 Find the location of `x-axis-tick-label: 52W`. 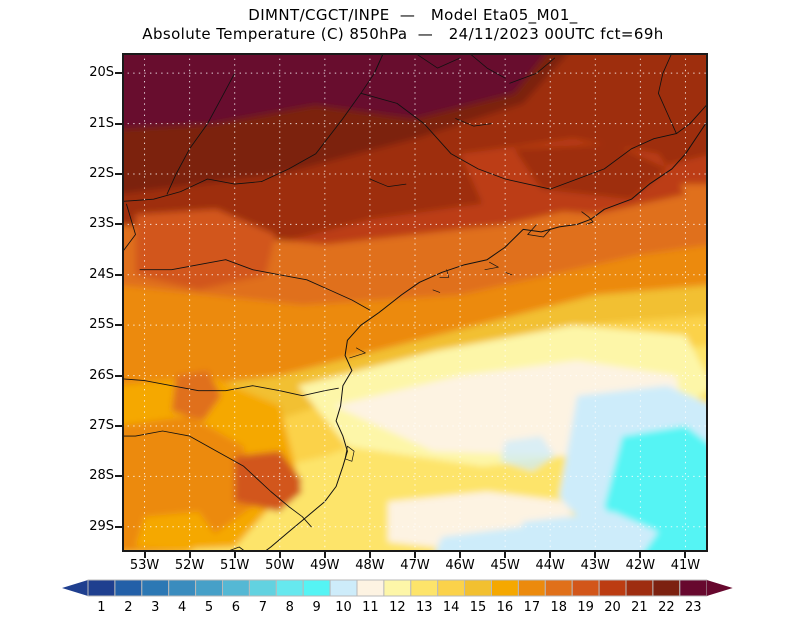

x-axis-tick-label: 52W is located at coordinates (189, 565).